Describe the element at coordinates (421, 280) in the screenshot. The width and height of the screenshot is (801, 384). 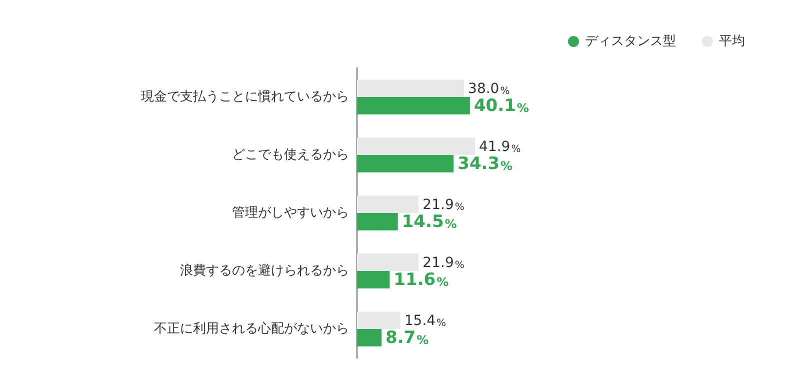
I see `data-label: 11.6%` at that location.